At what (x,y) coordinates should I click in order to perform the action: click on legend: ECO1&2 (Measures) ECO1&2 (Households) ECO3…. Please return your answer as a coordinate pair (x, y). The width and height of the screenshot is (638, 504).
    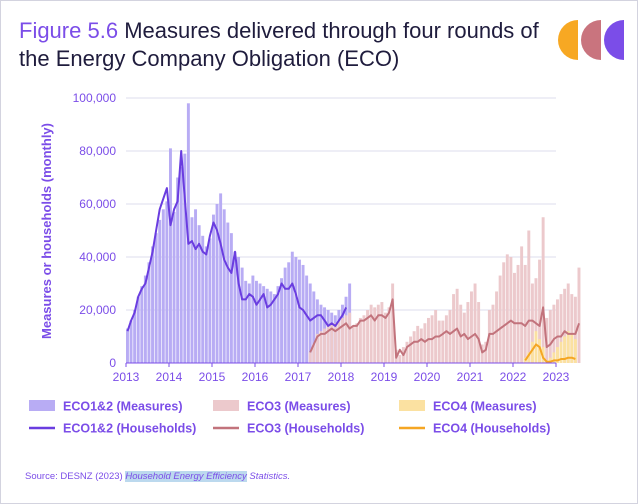
    Looking at the image, I should click on (289, 418).